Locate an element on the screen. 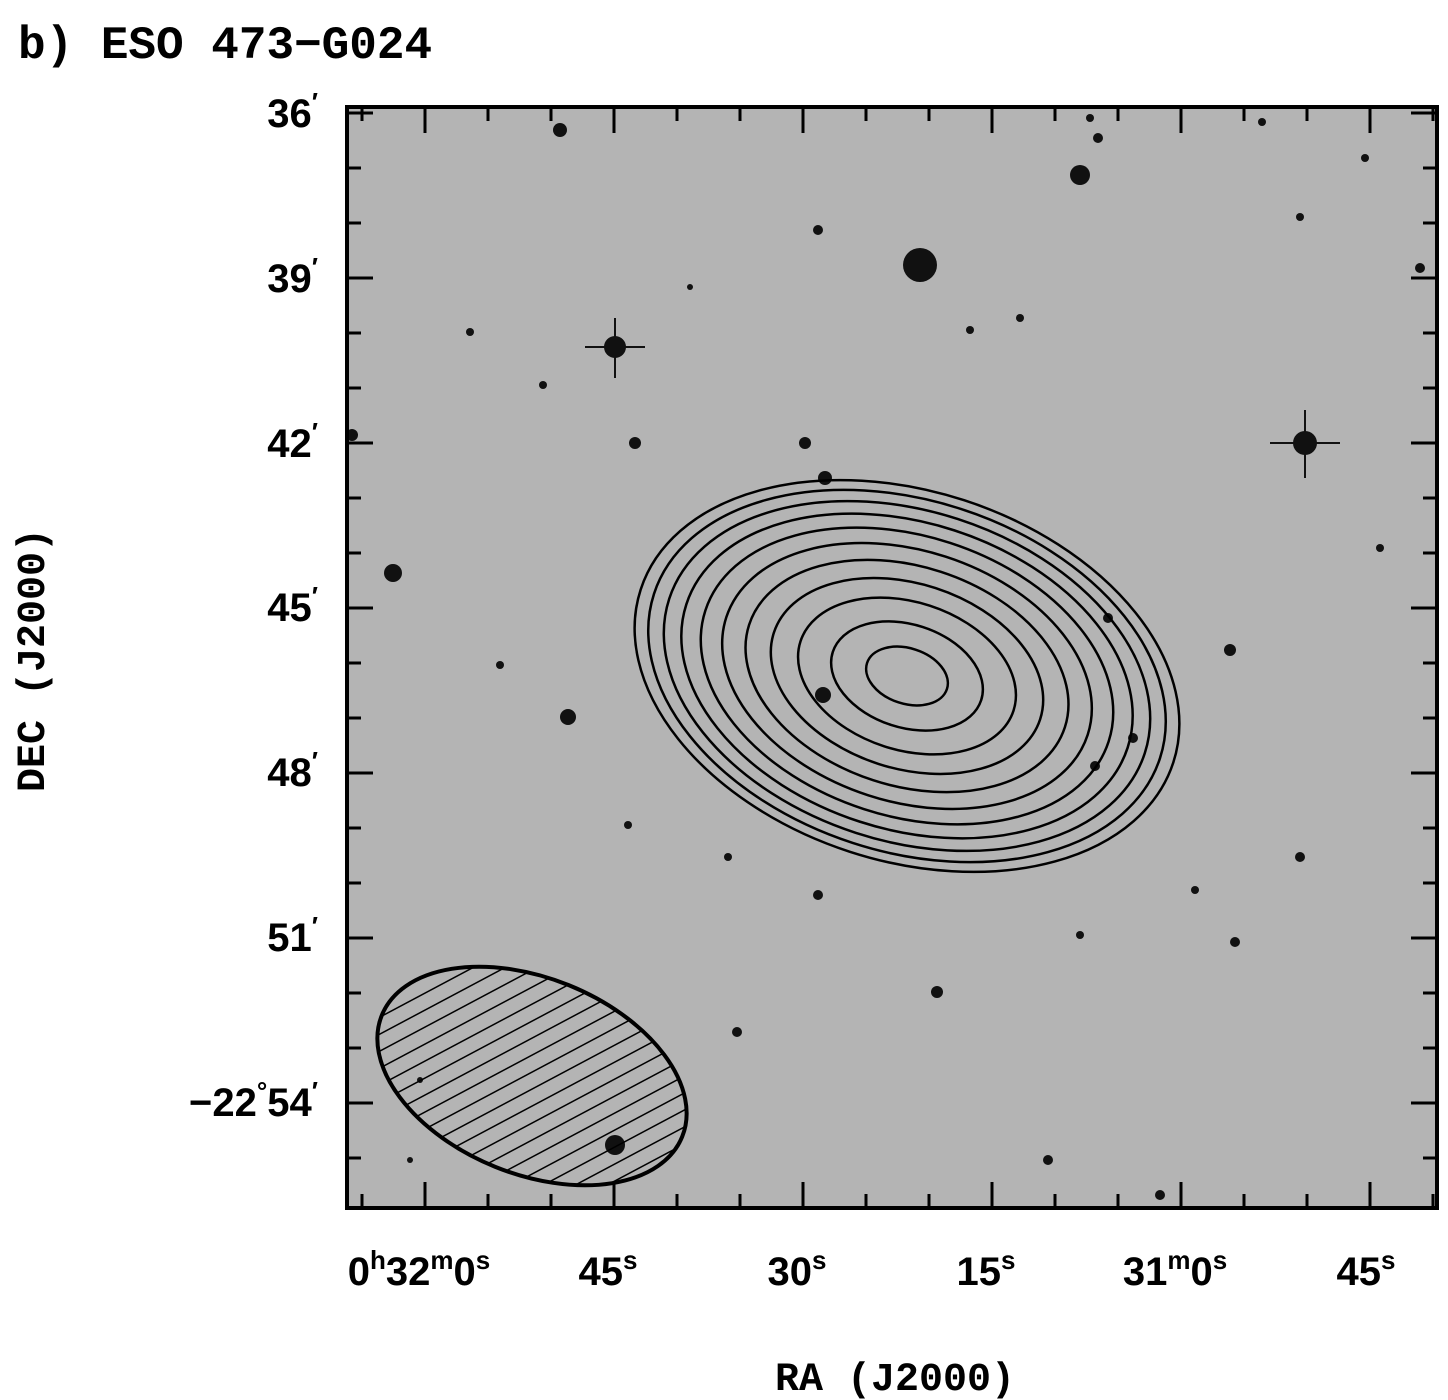 This screenshot has width=1448, height=1400. hi-contours is located at coordinates (907, 676).